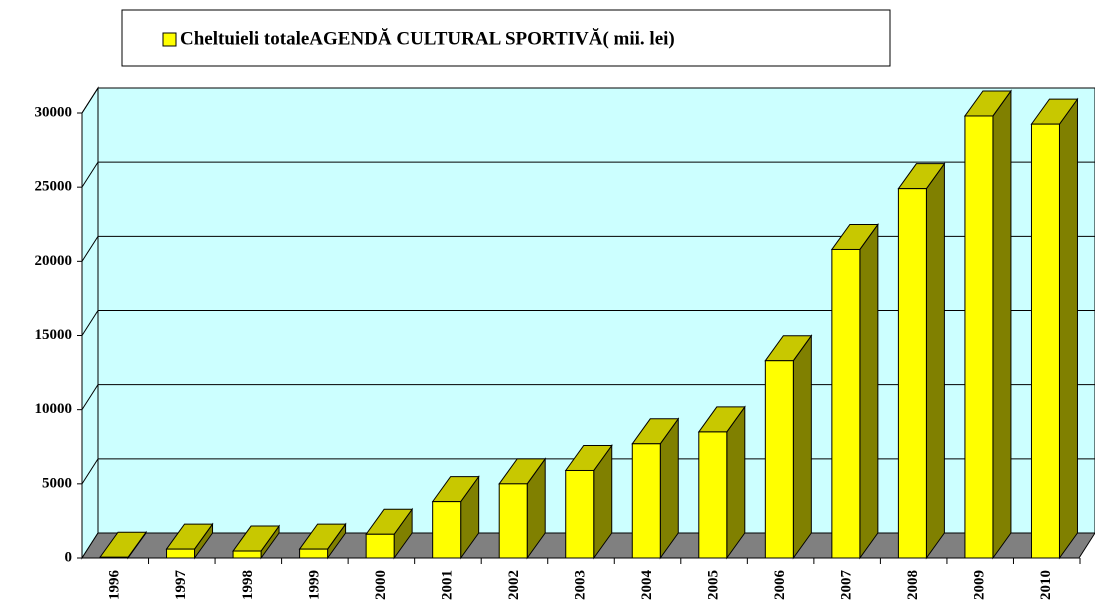 This screenshot has height=616, width=1095. What do you see at coordinates (714, 585) in the screenshot?
I see `x-tick-label: 2005` at bounding box center [714, 585].